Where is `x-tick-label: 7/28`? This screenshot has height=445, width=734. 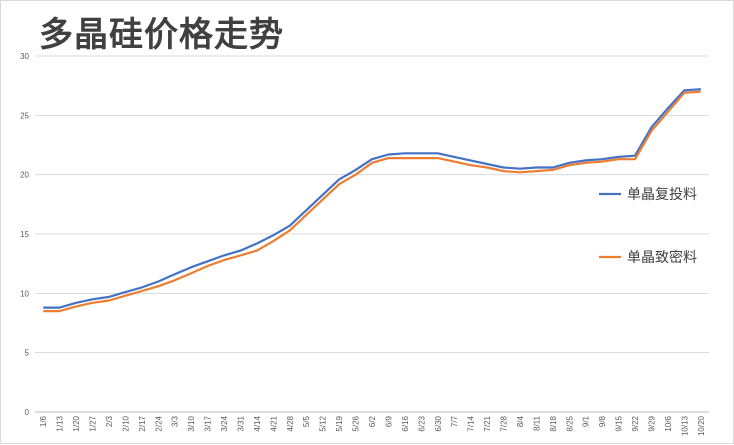
x-tick-label: 7/28 is located at coordinates (504, 423).